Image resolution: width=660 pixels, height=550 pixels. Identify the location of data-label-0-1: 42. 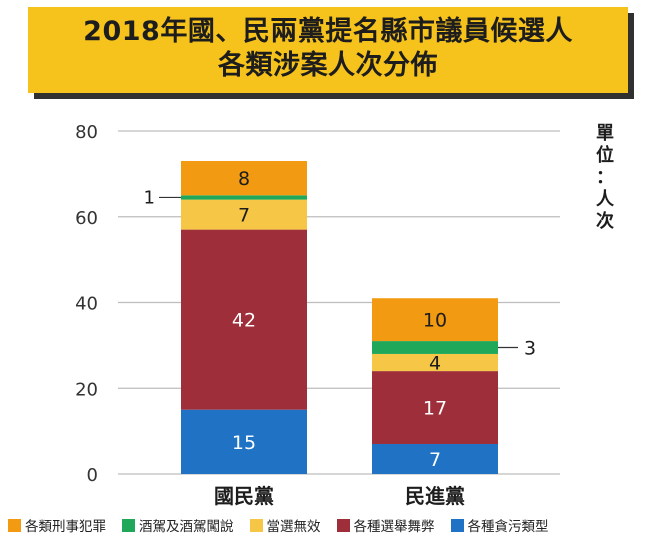
(244, 321).